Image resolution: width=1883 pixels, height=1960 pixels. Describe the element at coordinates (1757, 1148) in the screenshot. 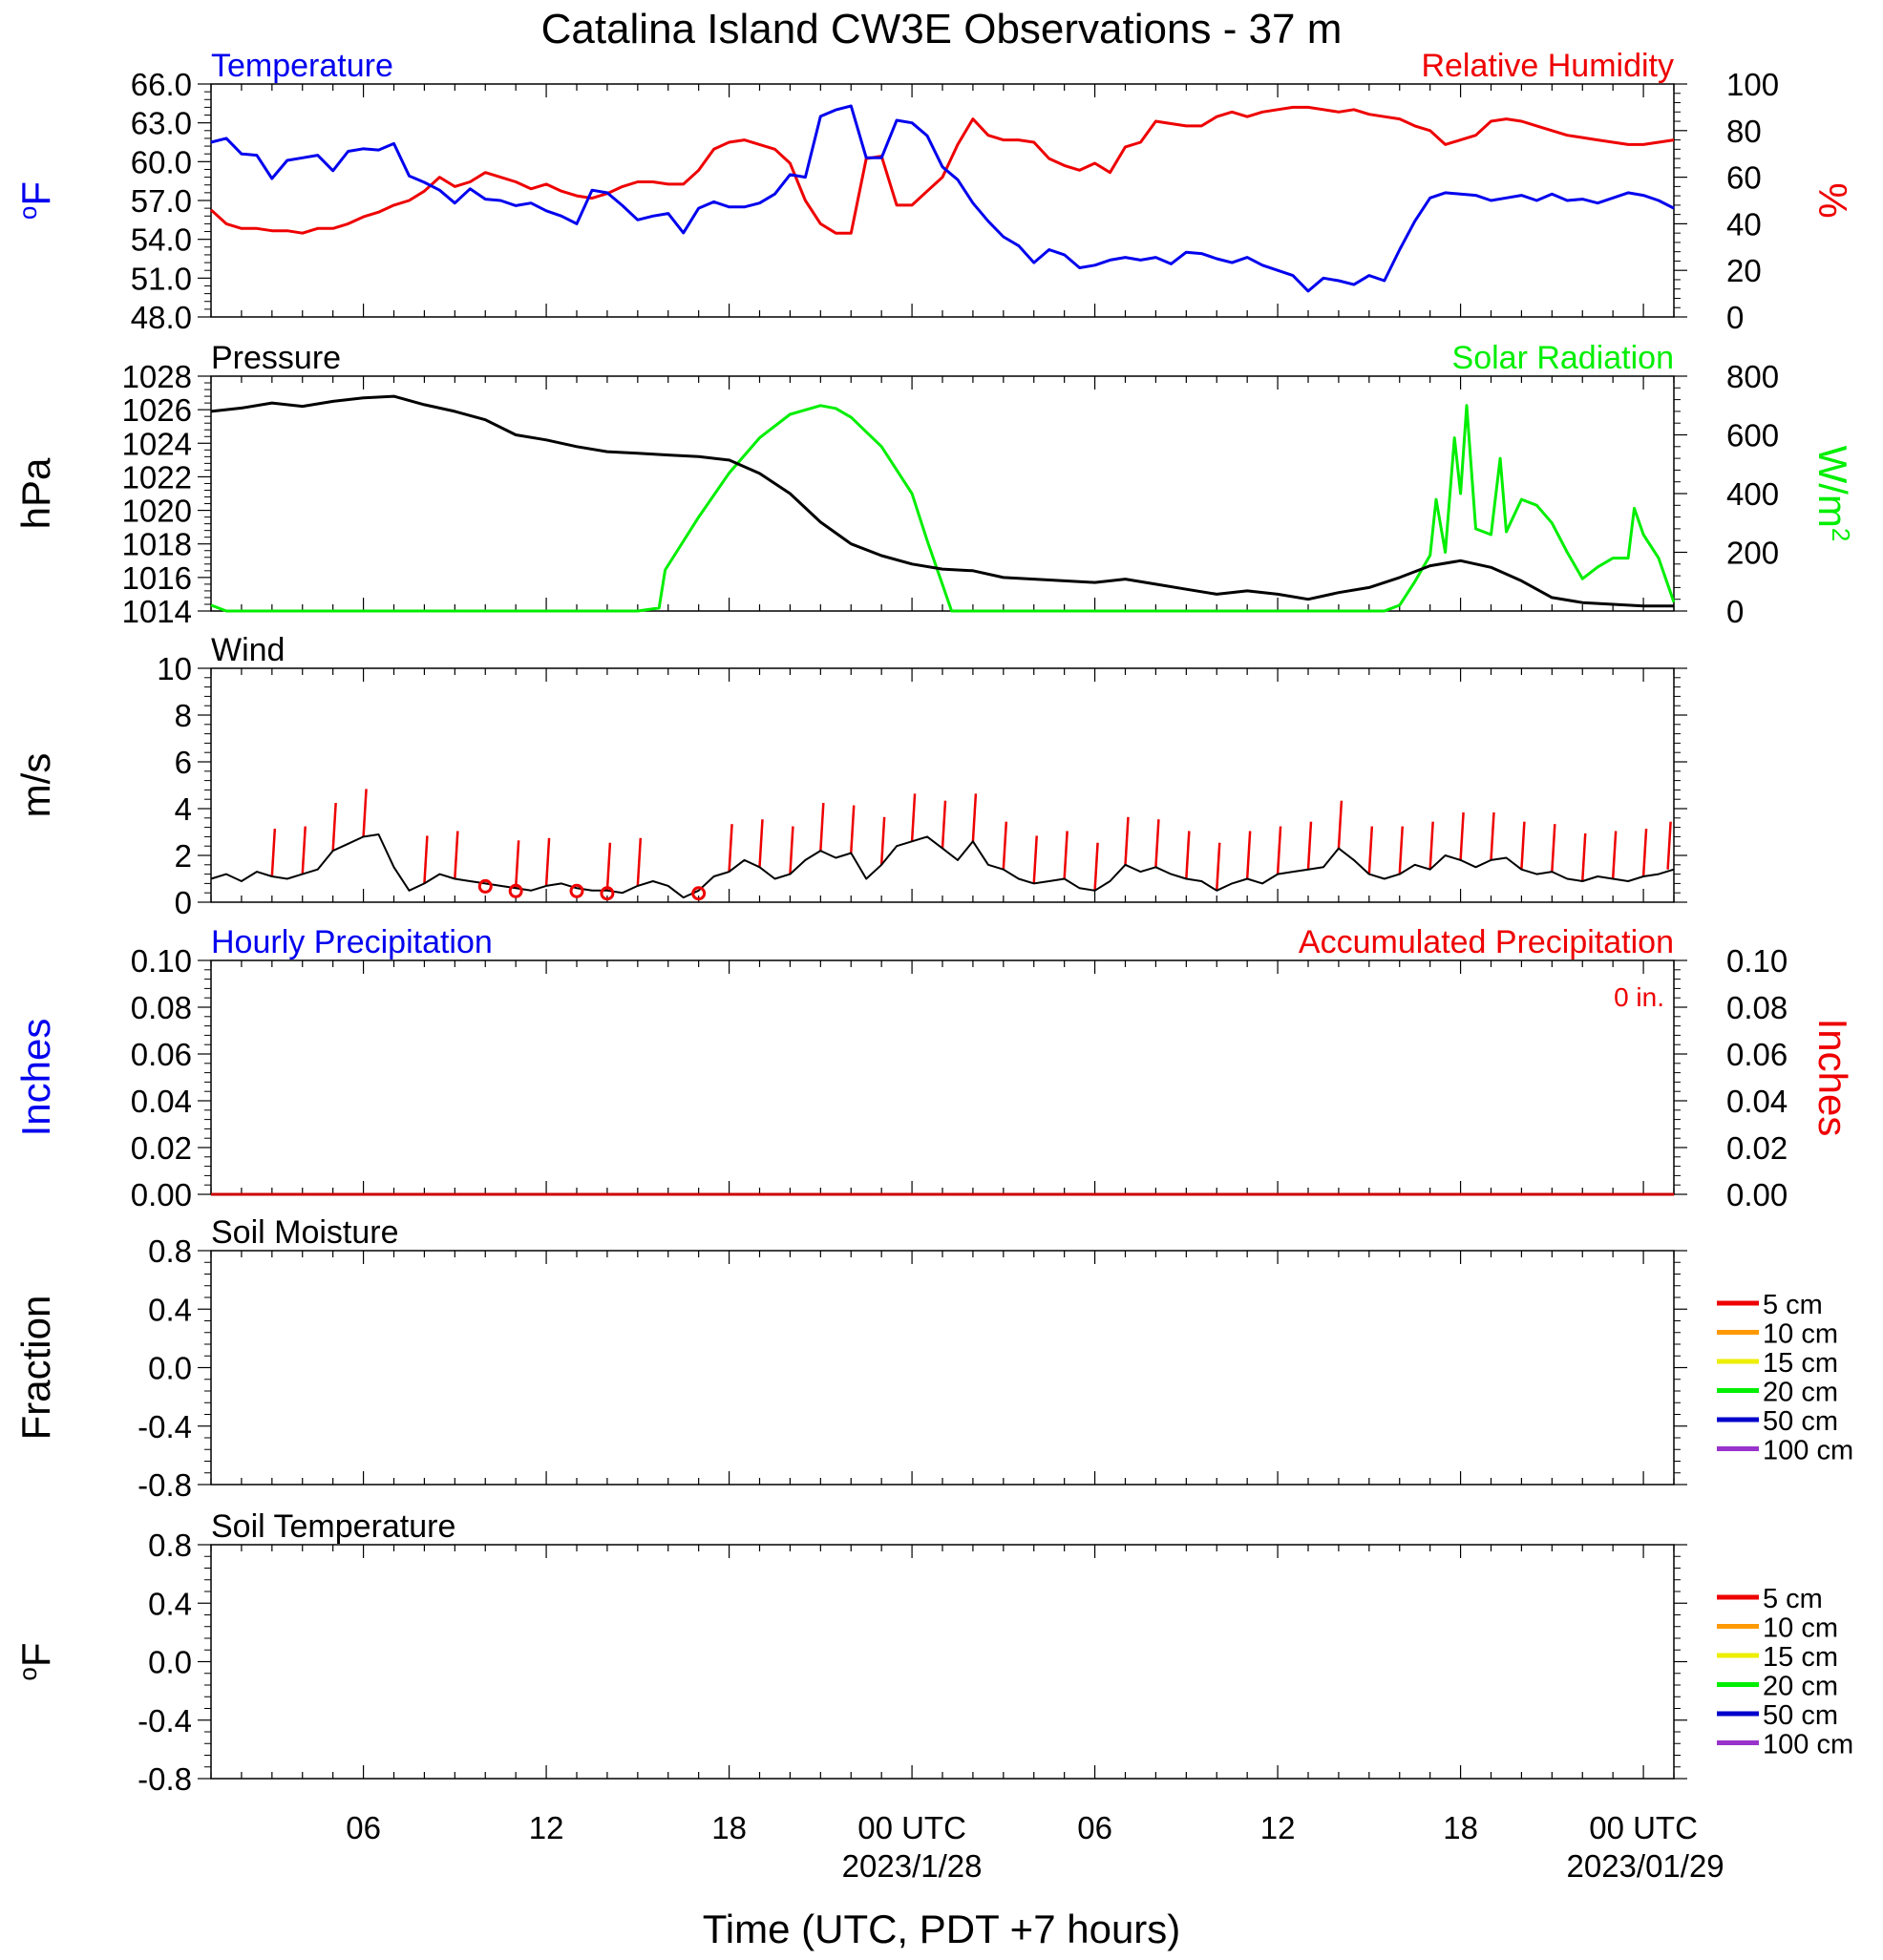

I see `right-tick-label: 0.02` at that location.